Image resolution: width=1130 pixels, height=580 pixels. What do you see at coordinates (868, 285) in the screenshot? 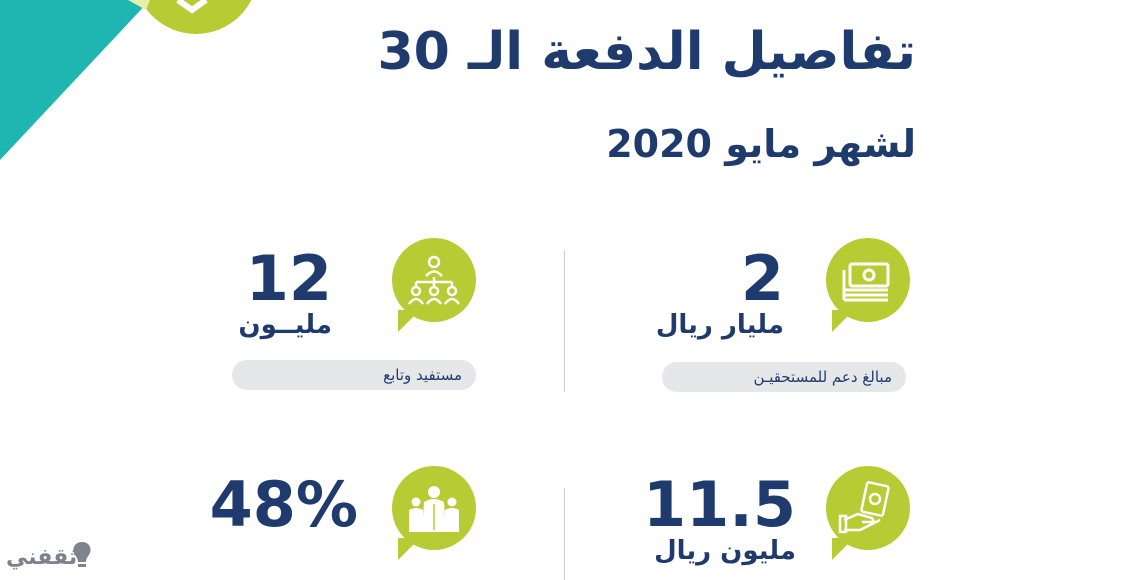
I see `money-stack-icon` at bounding box center [868, 285].